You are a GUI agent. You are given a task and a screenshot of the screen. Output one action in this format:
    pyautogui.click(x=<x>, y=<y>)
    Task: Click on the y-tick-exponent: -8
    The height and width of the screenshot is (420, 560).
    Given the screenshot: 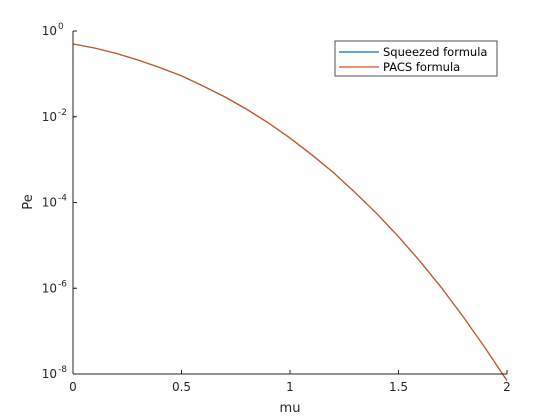 What is the action you would take?
    pyautogui.click(x=62, y=370)
    